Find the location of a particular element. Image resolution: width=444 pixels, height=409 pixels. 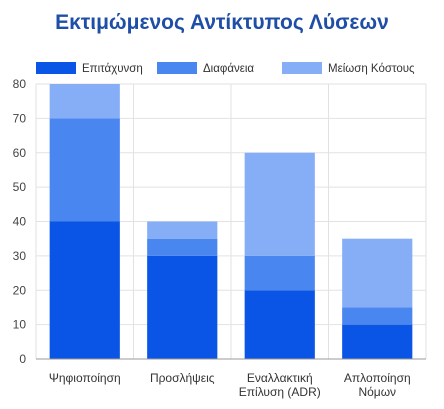

y-tick-label: 10 is located at coordinates (20, 325).